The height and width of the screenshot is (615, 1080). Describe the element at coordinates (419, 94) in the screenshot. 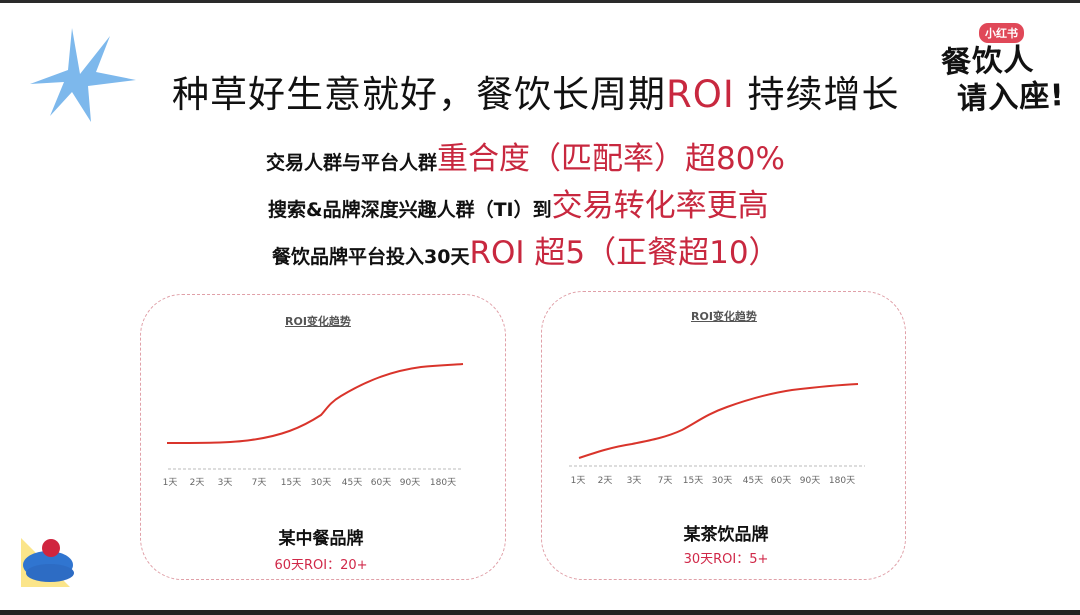

I see `title-part1: 种草好生意就好，餐饮长周期` at that location.